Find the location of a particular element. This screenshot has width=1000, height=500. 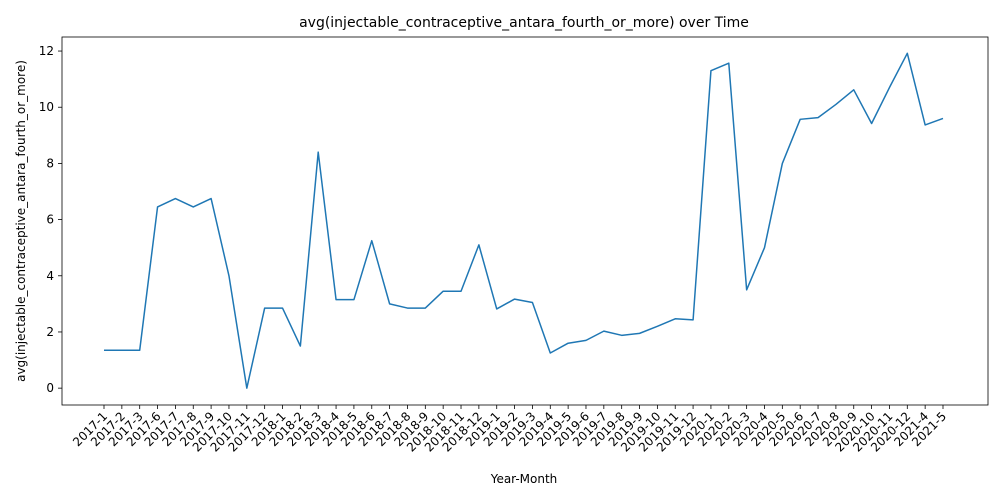

y-tick-label: 8 is located at coordinates (50, 163).